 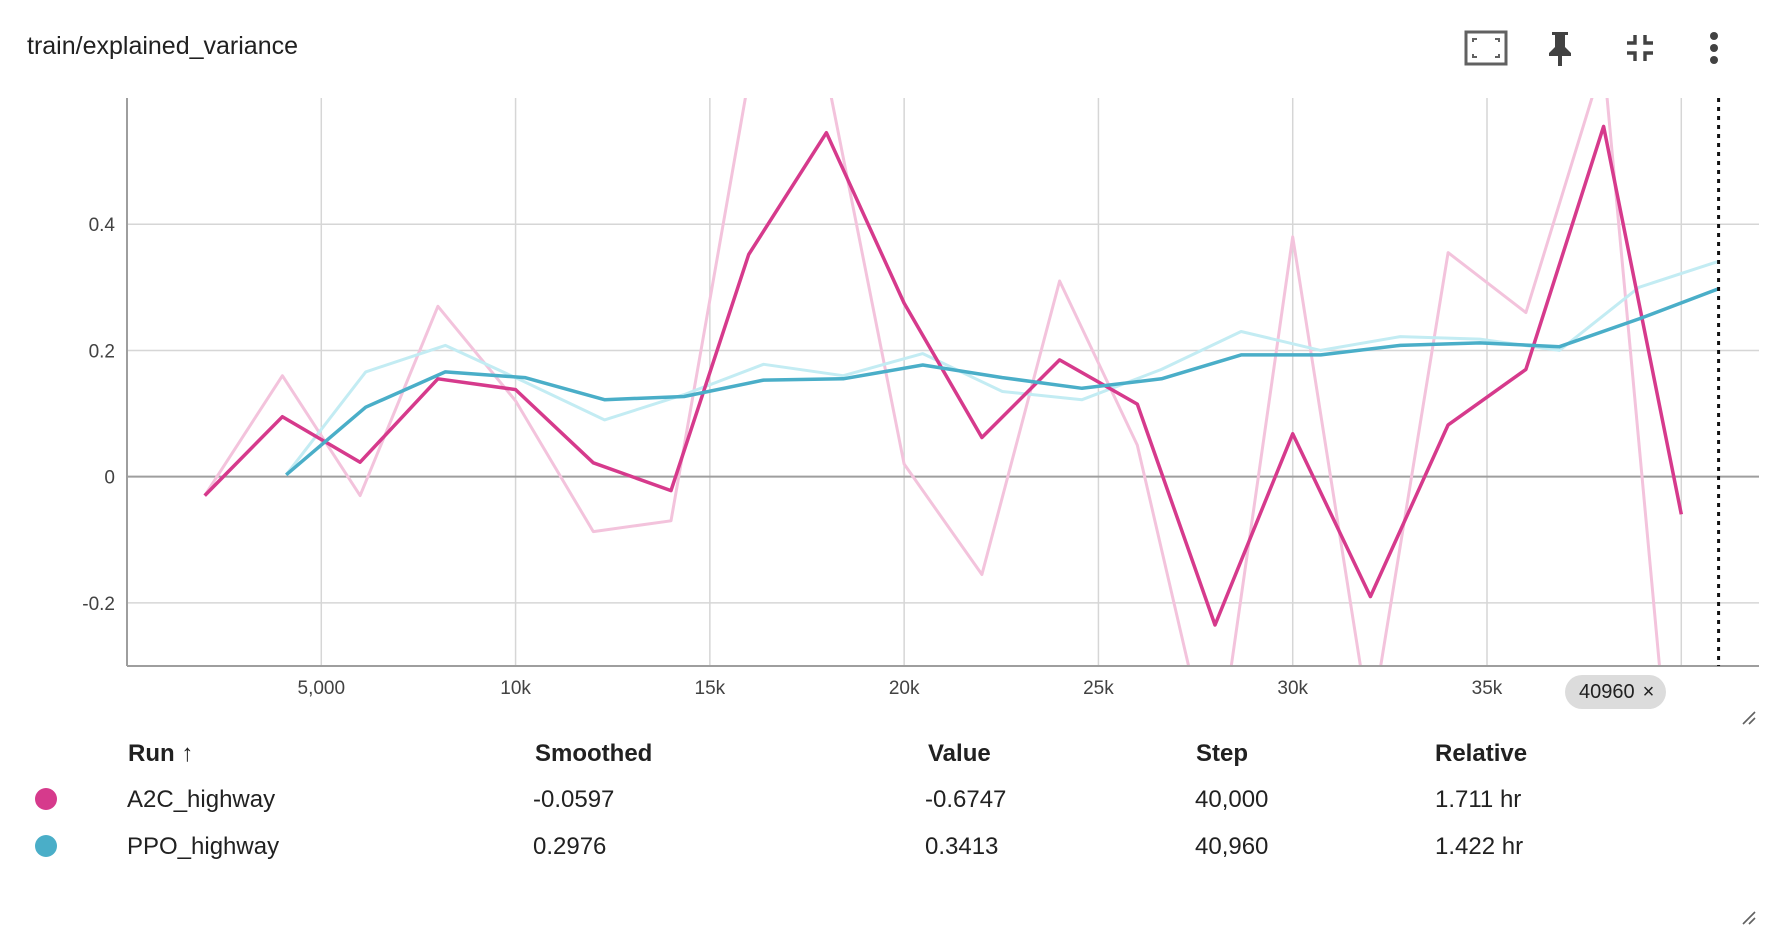 I want to click on run-name: A2C_highway, so click(x=201, y=799).